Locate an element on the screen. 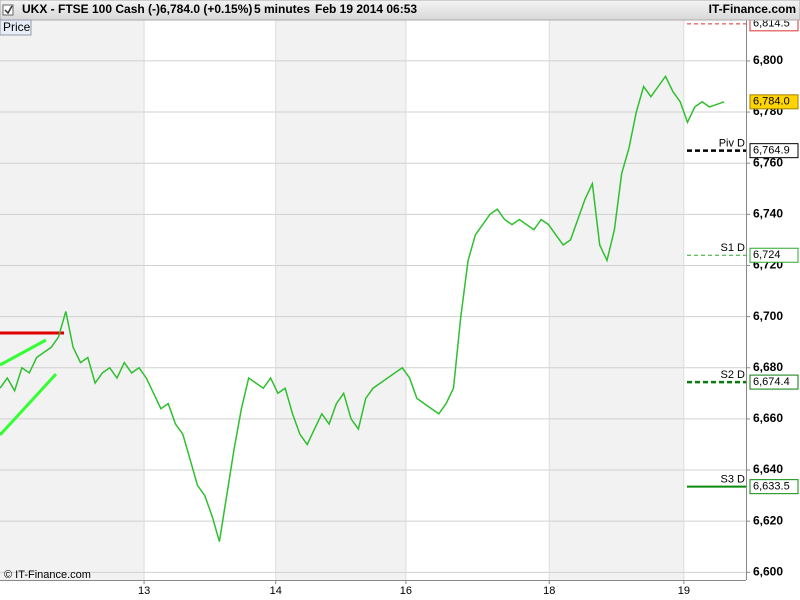 This screenshot has height=600, width=800. y-label-box is located at coordinates (16, 27).